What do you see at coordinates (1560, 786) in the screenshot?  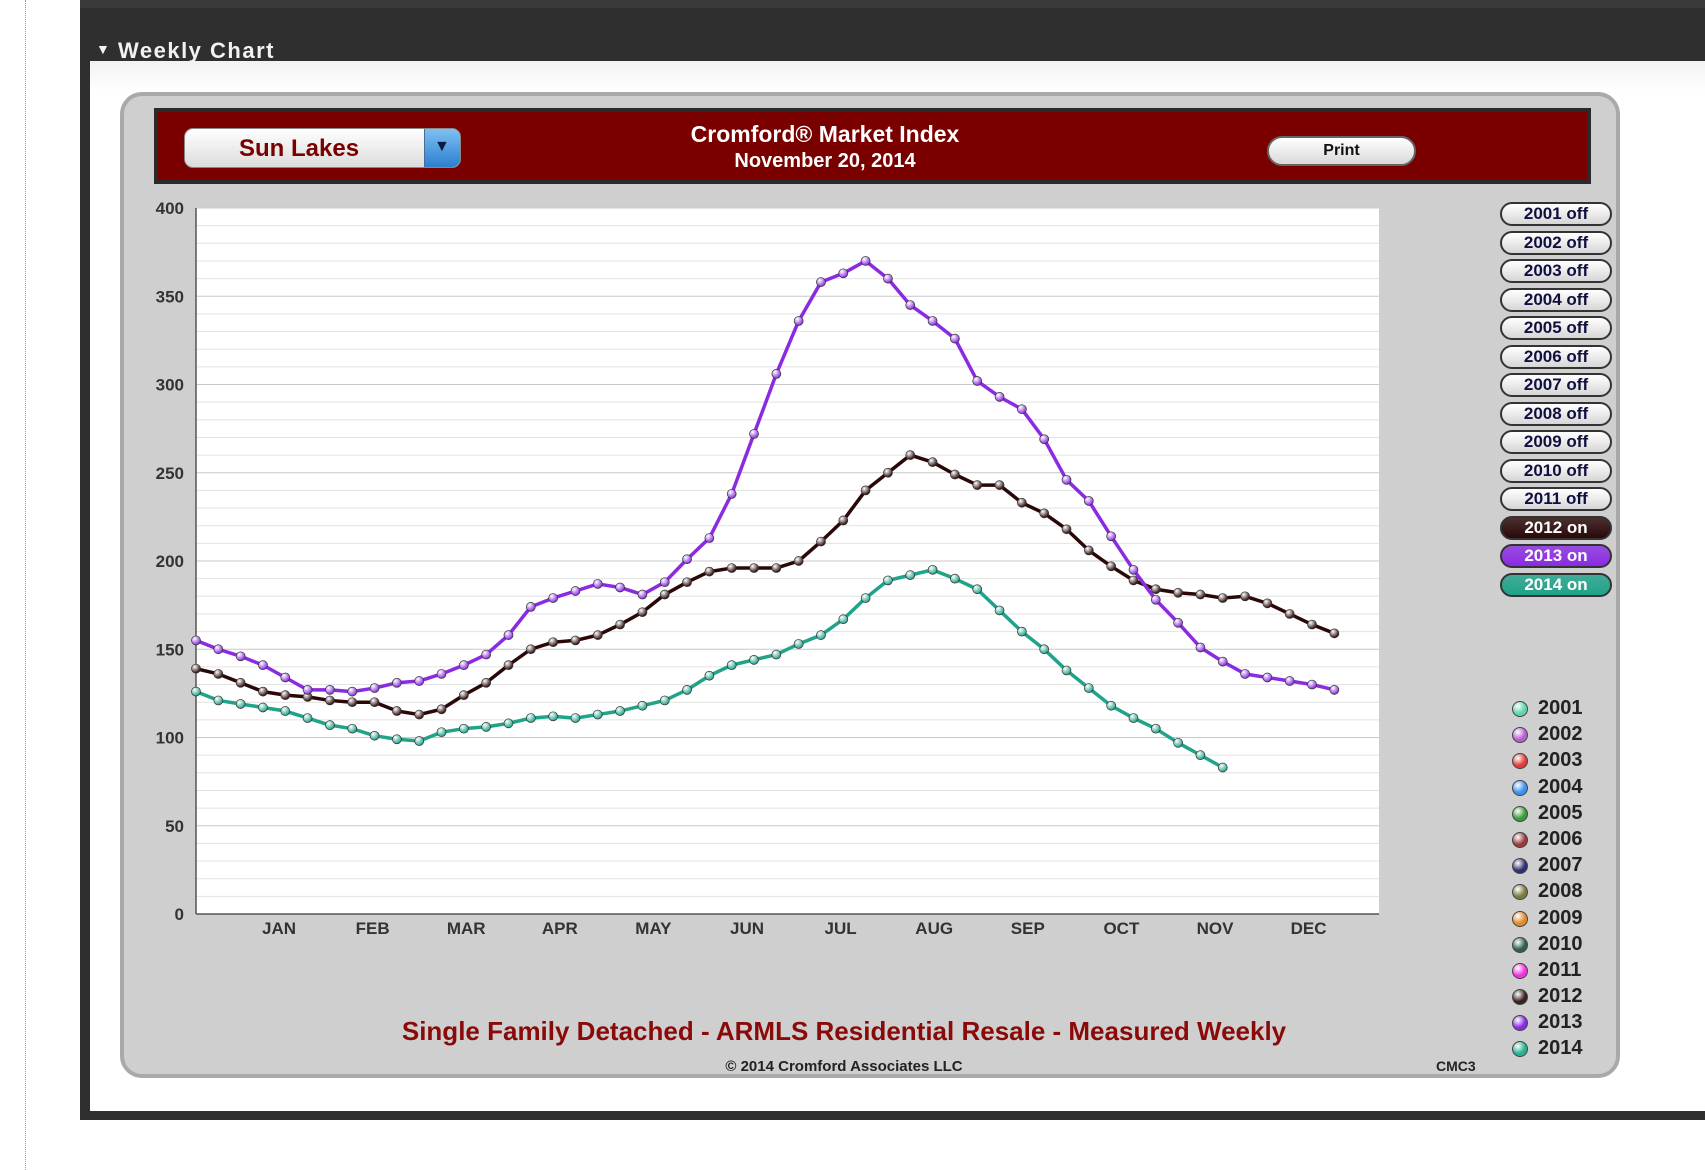 I see `legend-label: 2004` at bounding box center [1560, 786].